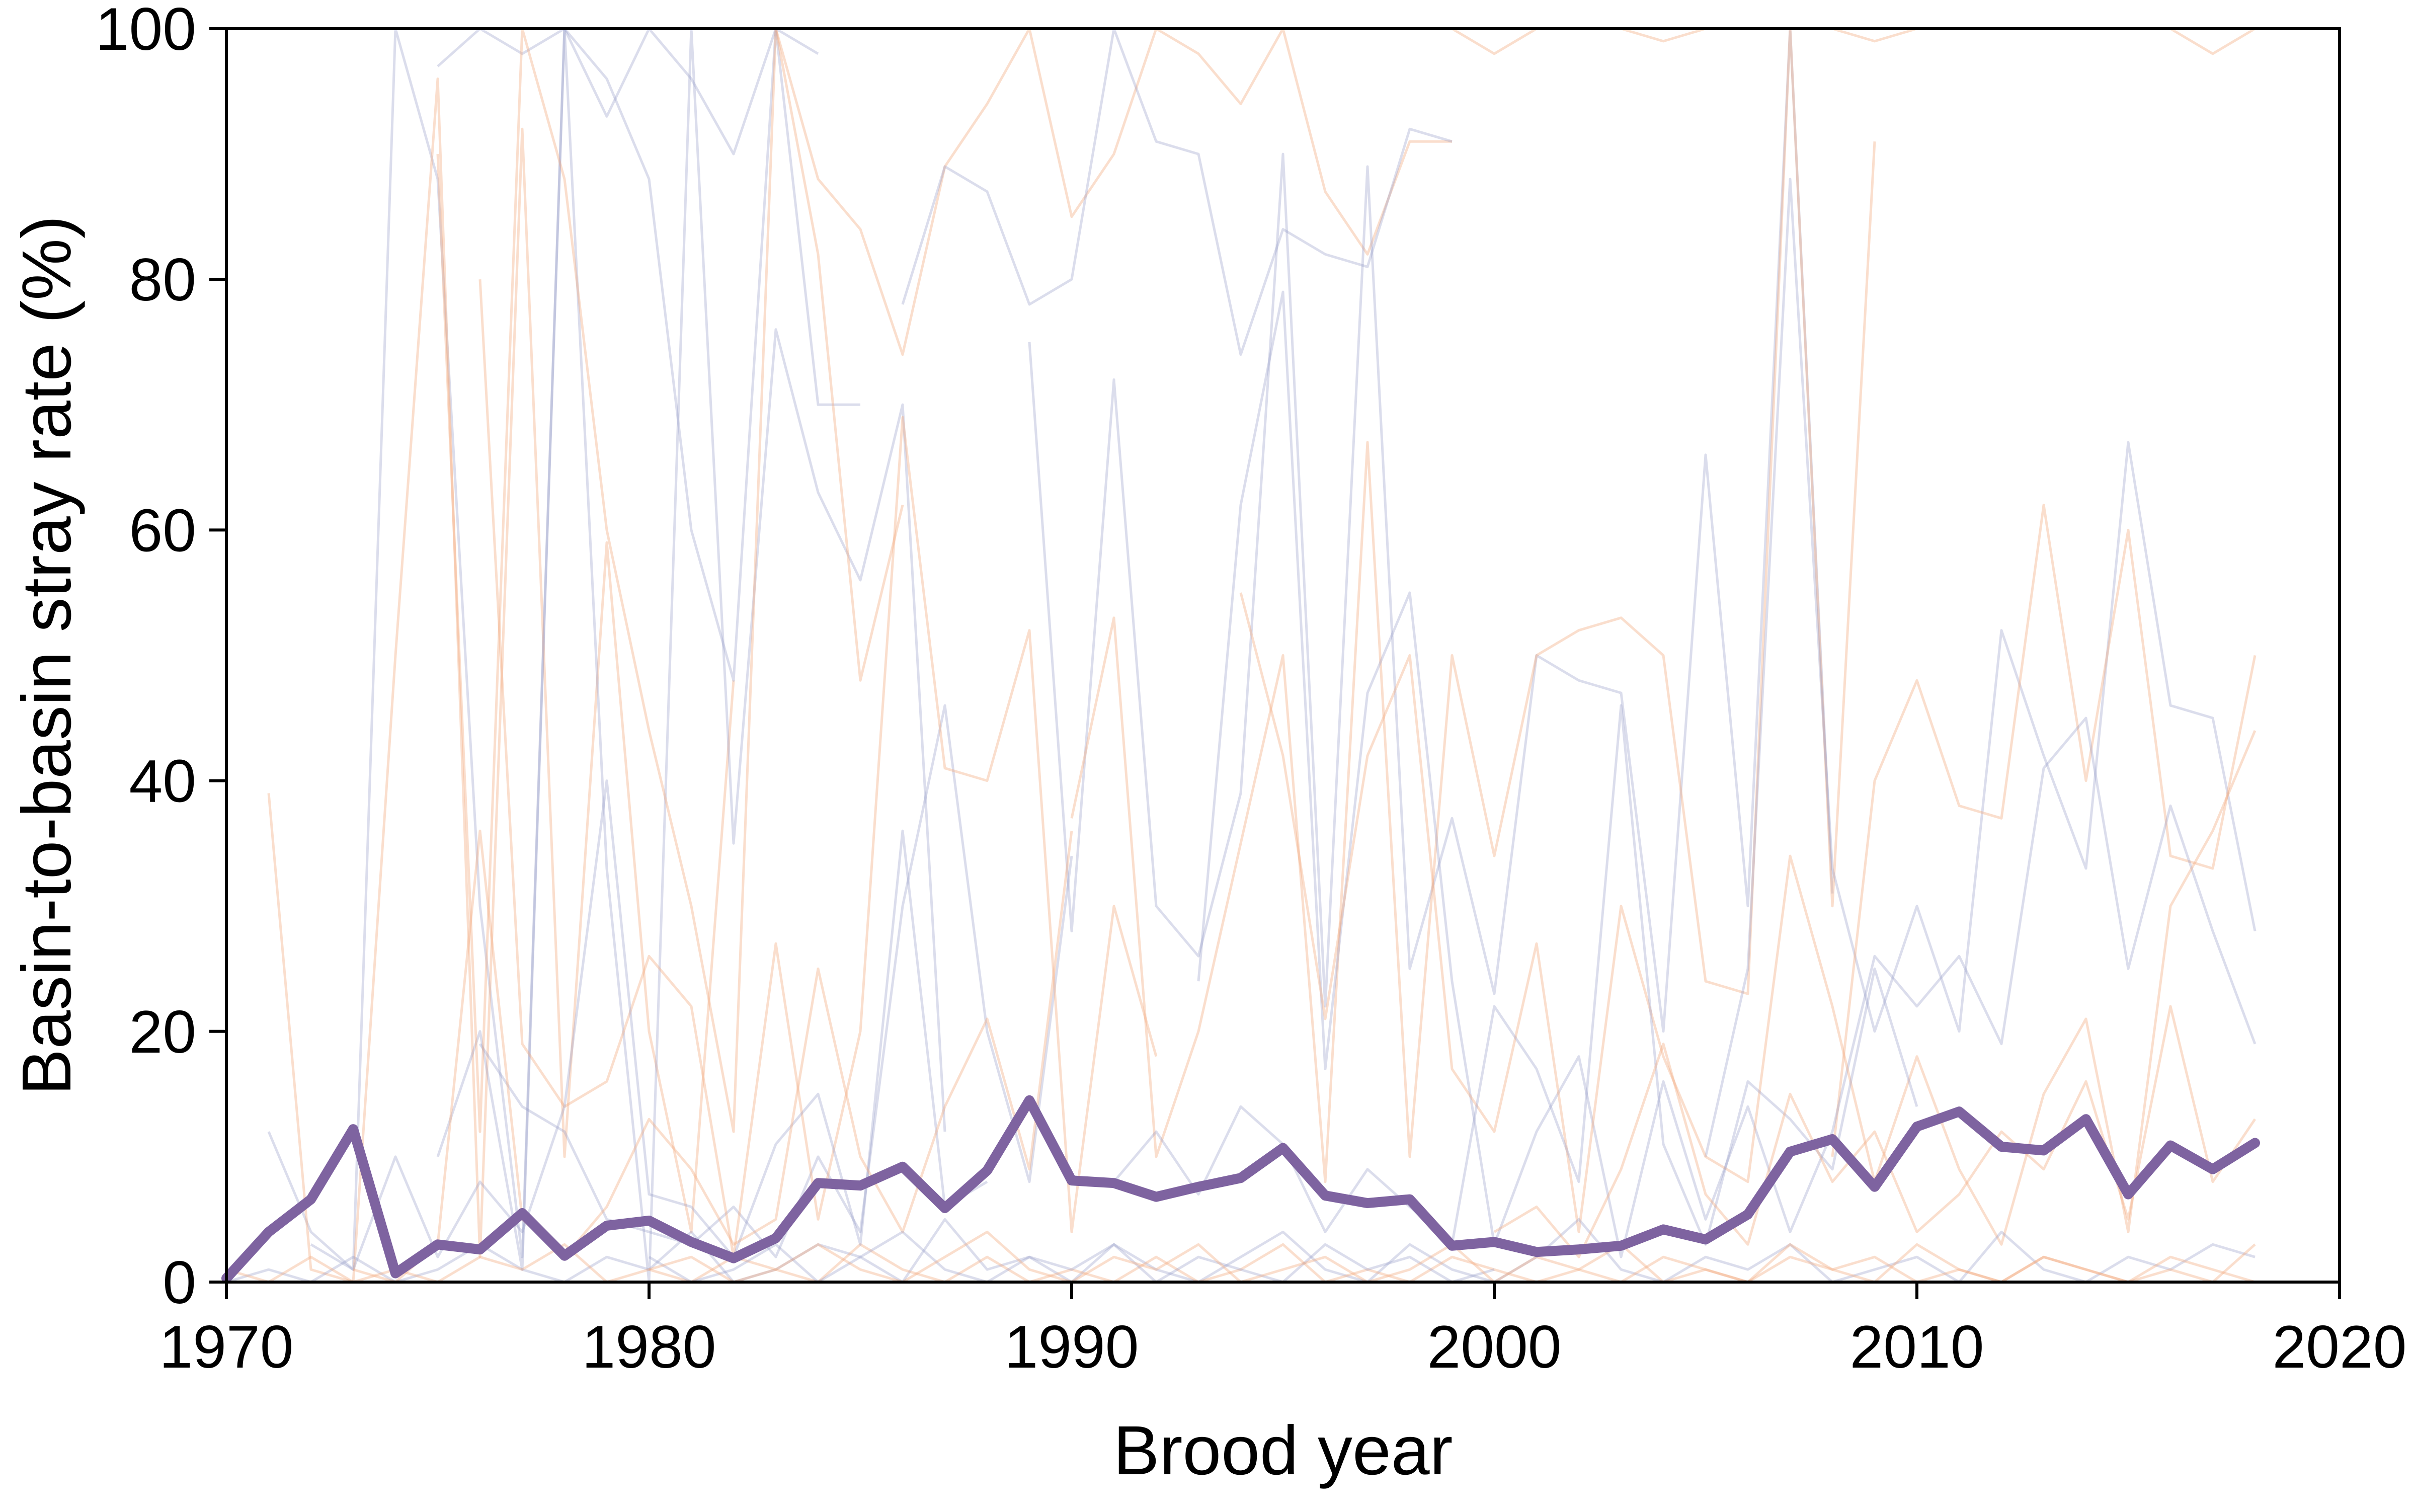  What do you see at coordinates (1283, 1331) in the screenshot?
I see `x-axis: 1970 1980 1990 2000 2010 2020` at bounding box center [1283, 1331].